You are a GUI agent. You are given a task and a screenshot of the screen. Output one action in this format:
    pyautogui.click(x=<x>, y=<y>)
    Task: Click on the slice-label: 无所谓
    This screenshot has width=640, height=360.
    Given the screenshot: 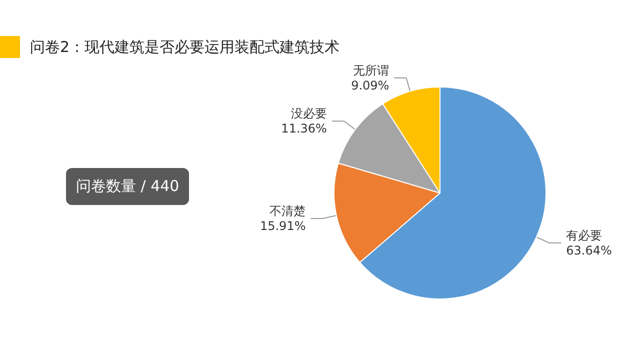 What is the action you would take?
    pyautogui.click(x=371, y=70)
    